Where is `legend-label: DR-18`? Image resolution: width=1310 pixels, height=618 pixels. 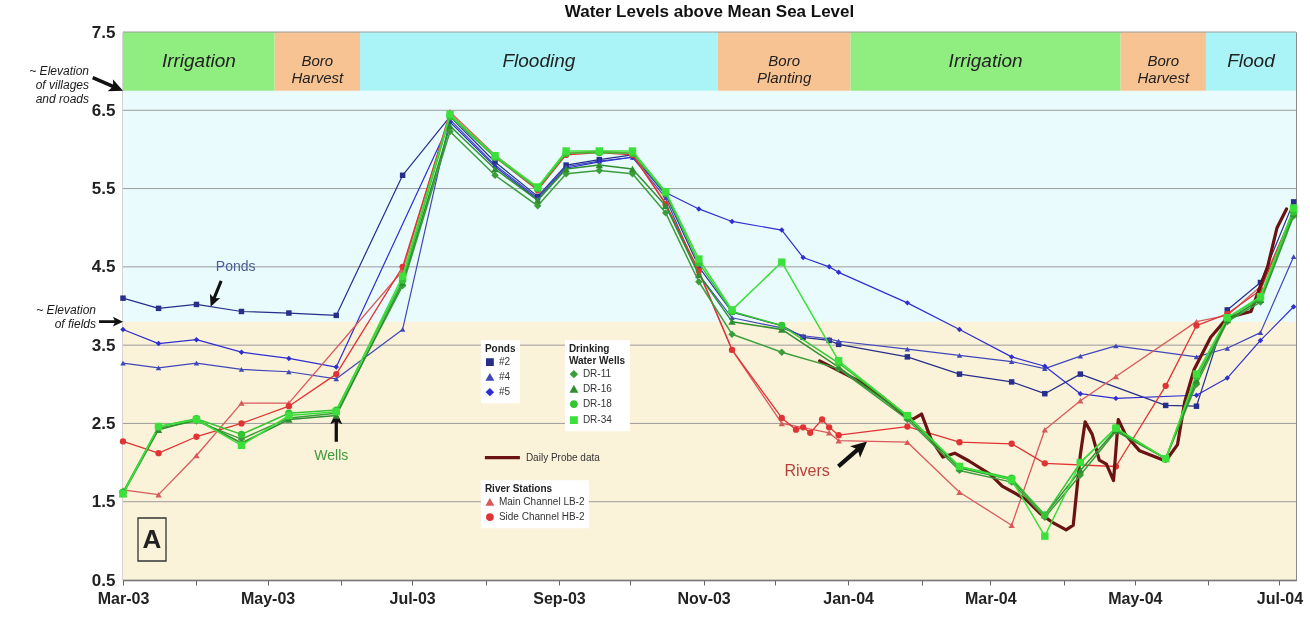 legend-label: DR-18 is located at coordinates (597, 404).